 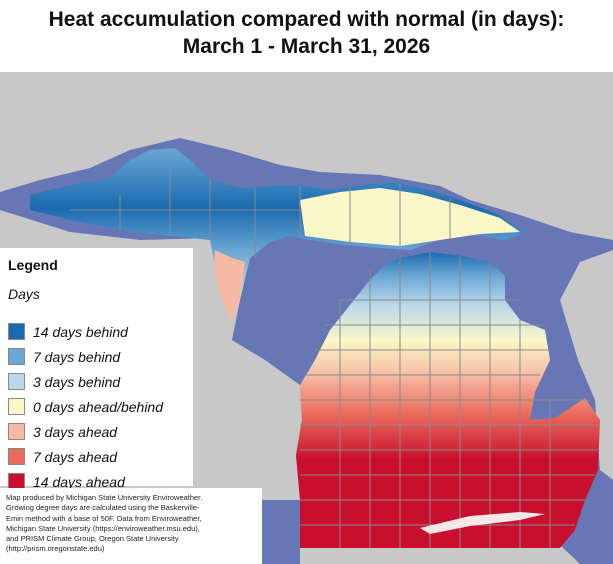 I want to click on legend-item: 7 days behind, so click(x=85, y=356).